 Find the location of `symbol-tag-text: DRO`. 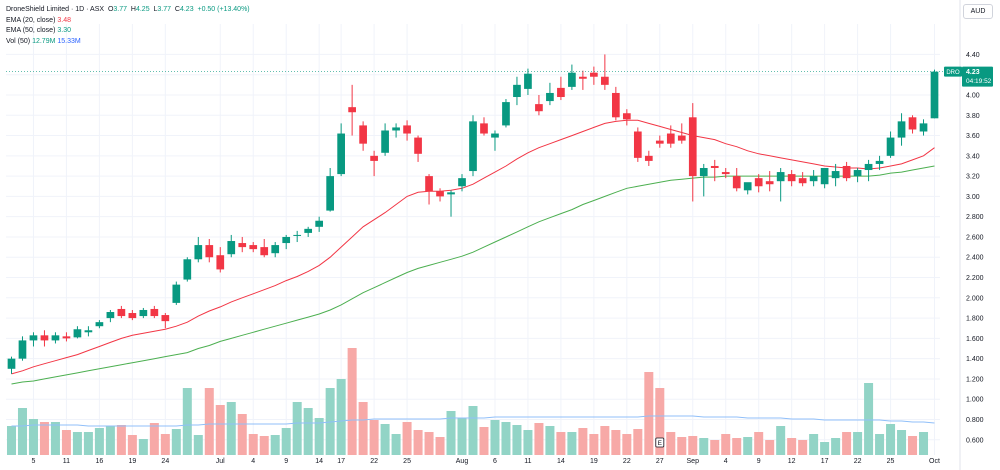

symbol-tag-text: DRO is located at coordinates (953, 73).